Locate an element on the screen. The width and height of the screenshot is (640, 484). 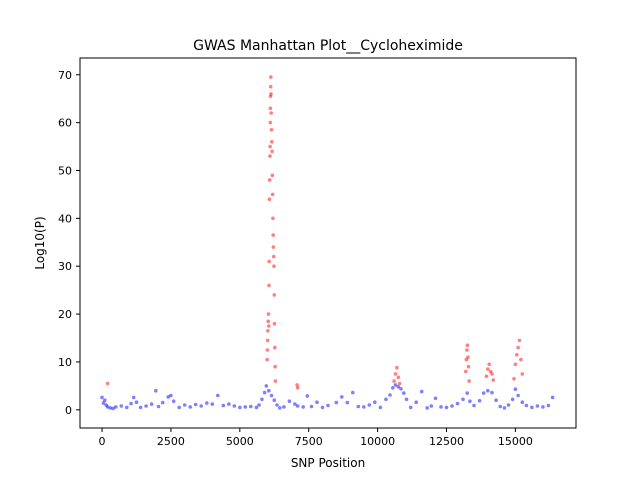
y-tick-label: 60 is located at coordinates (65, 123).